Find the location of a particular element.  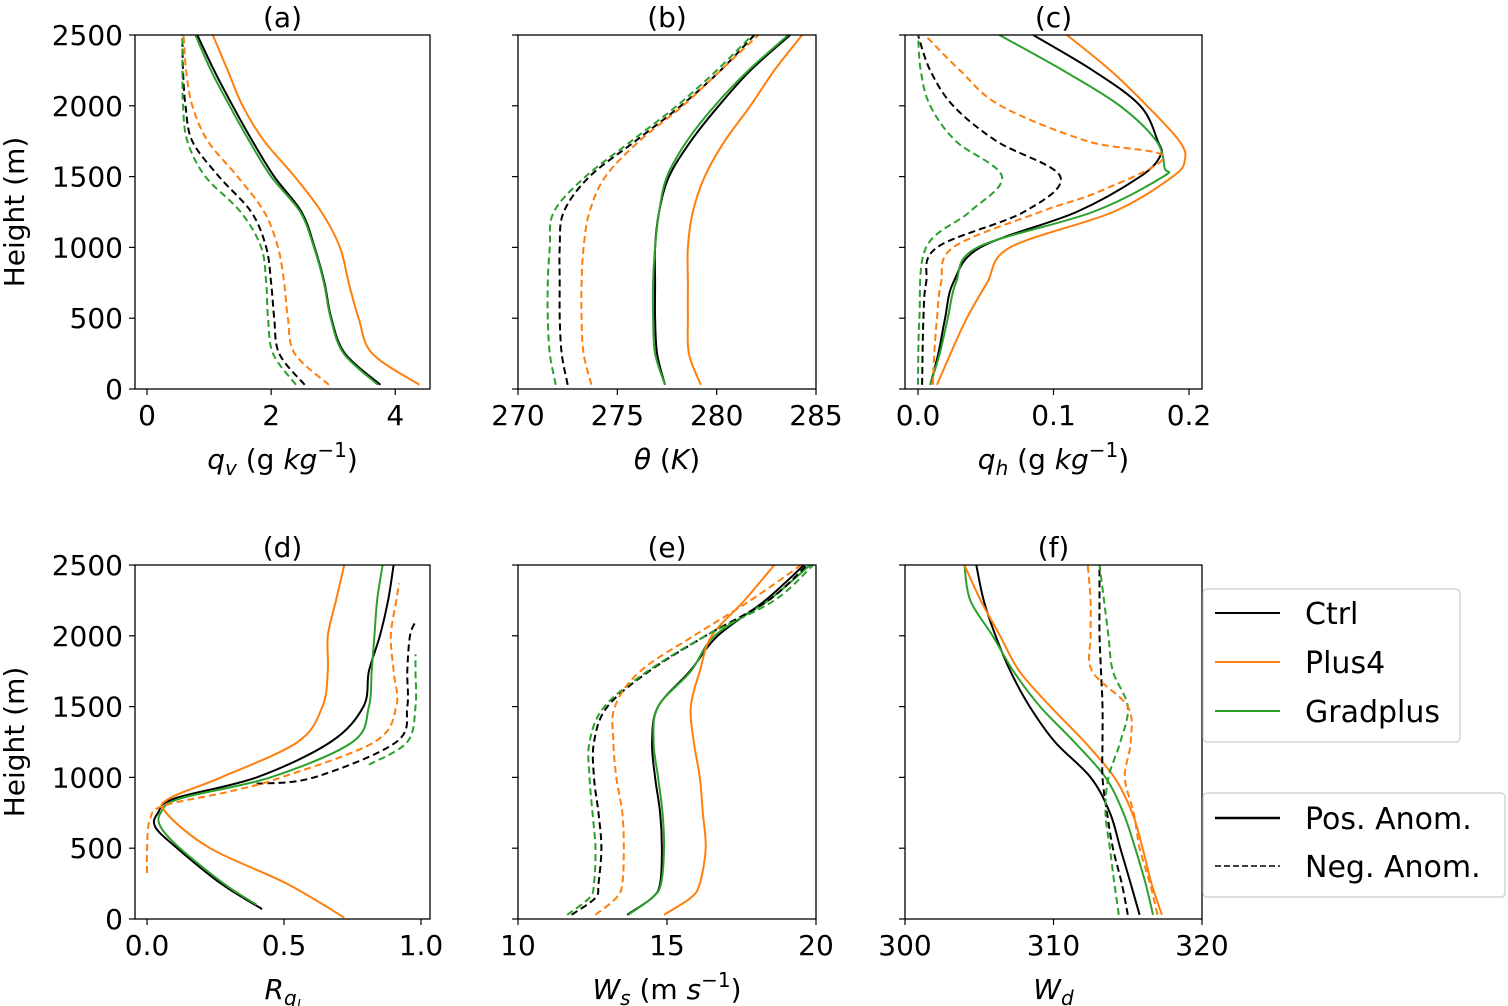

x-axis-label: qh (g kg−1) is located at coordinates (1053, 459).